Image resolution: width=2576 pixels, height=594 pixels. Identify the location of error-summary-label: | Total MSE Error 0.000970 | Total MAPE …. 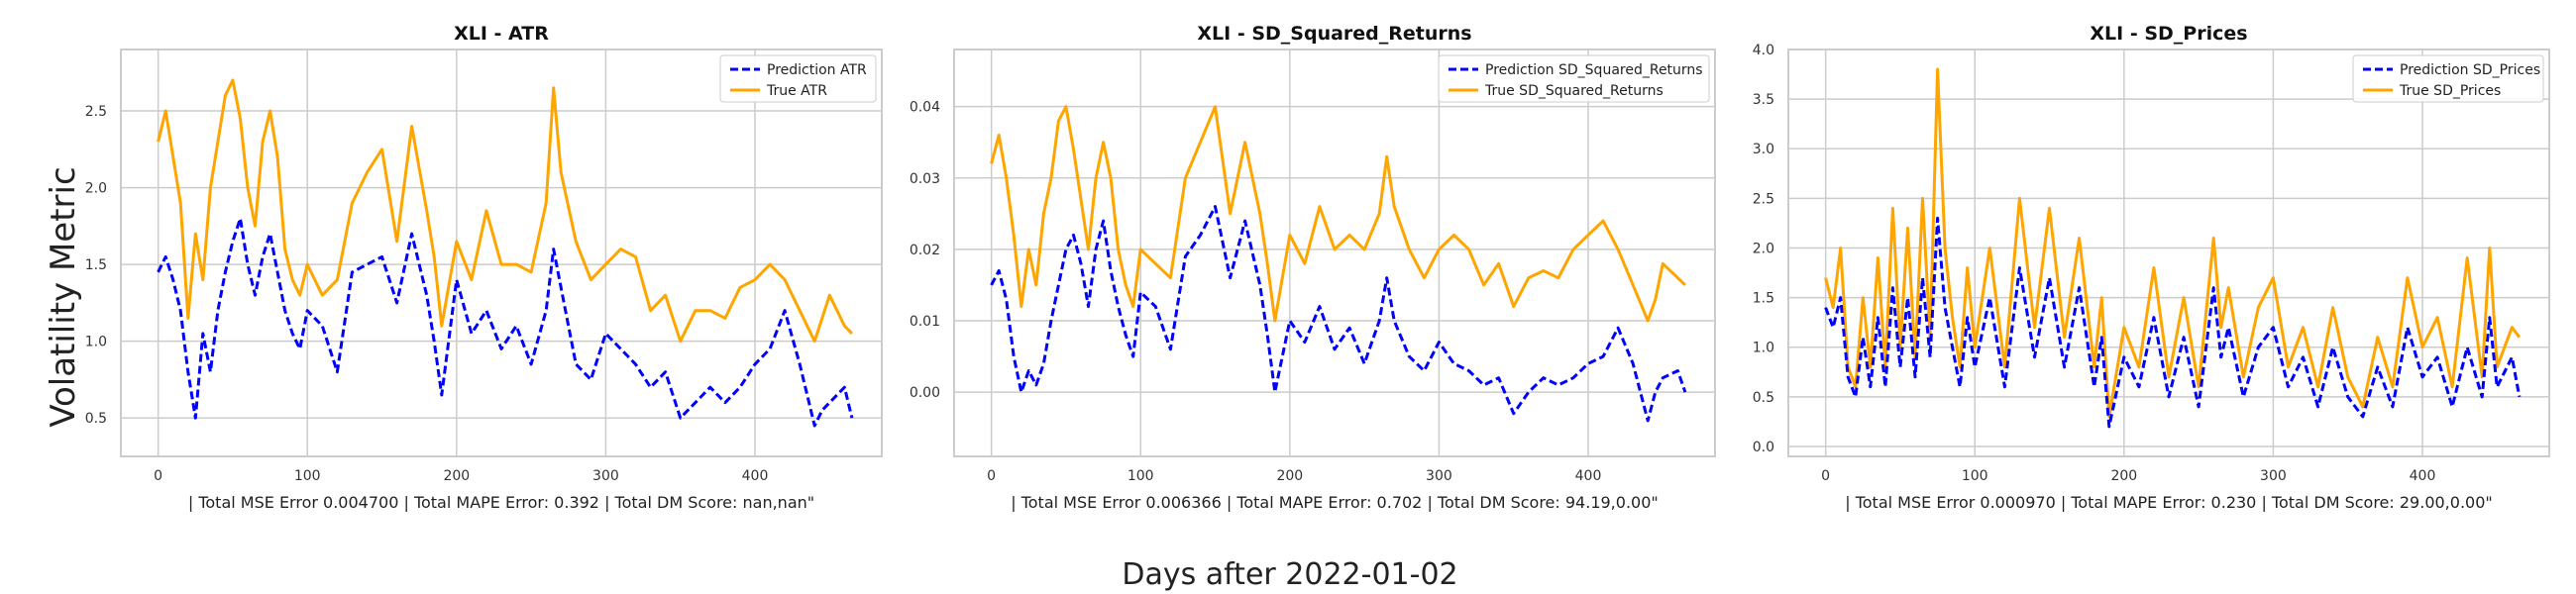
(2169, 503).